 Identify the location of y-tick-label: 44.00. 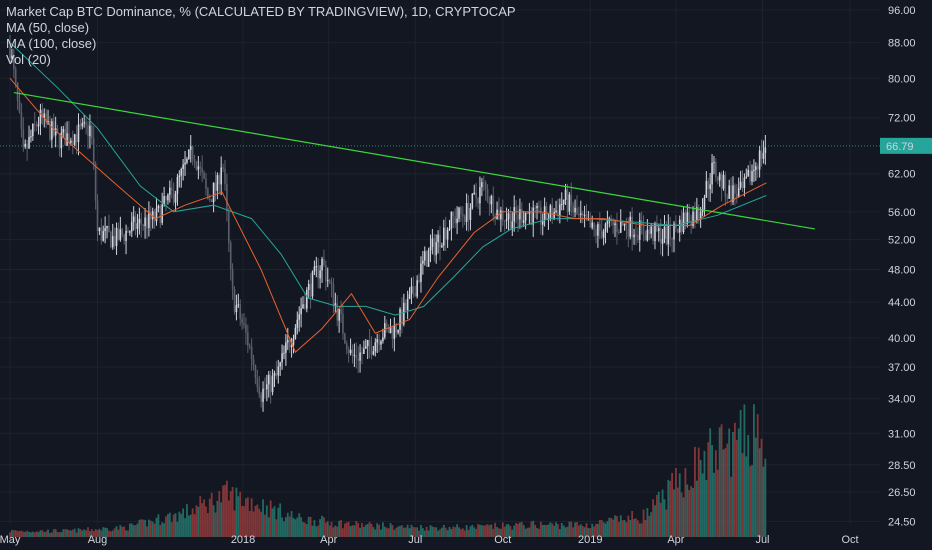
(902, 303).